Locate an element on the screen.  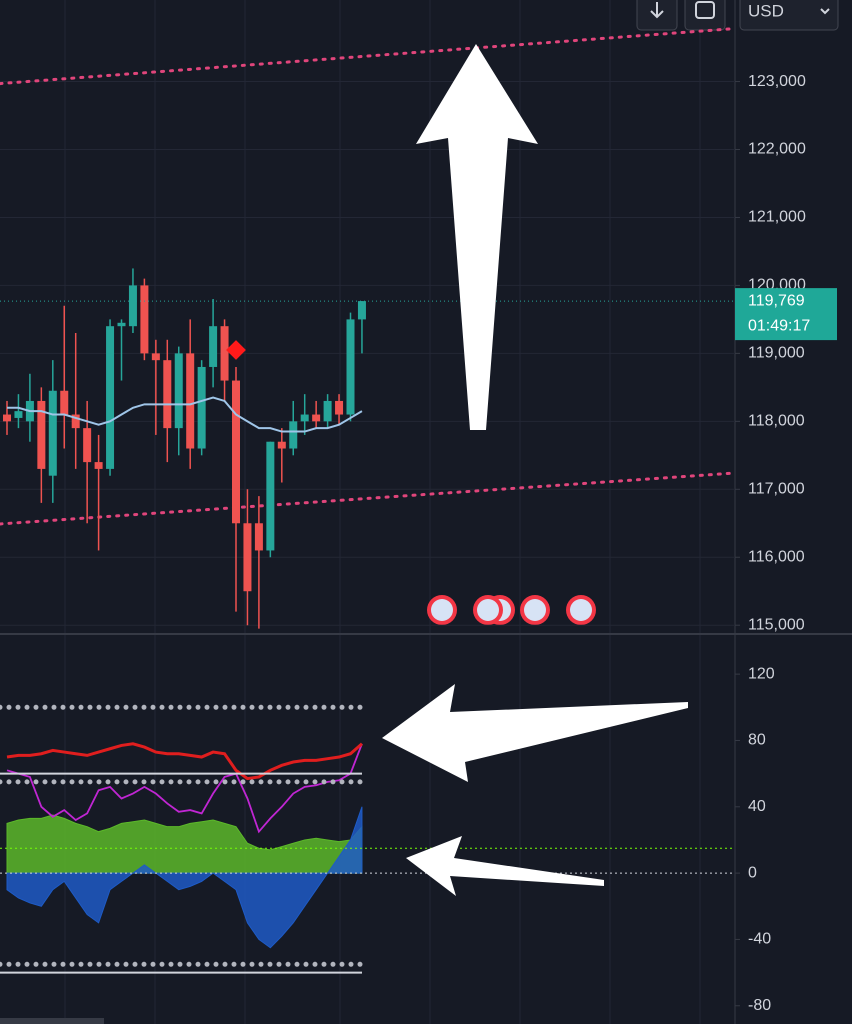
countdown-label: 01:49:17 is located at coordinates (779, 325).